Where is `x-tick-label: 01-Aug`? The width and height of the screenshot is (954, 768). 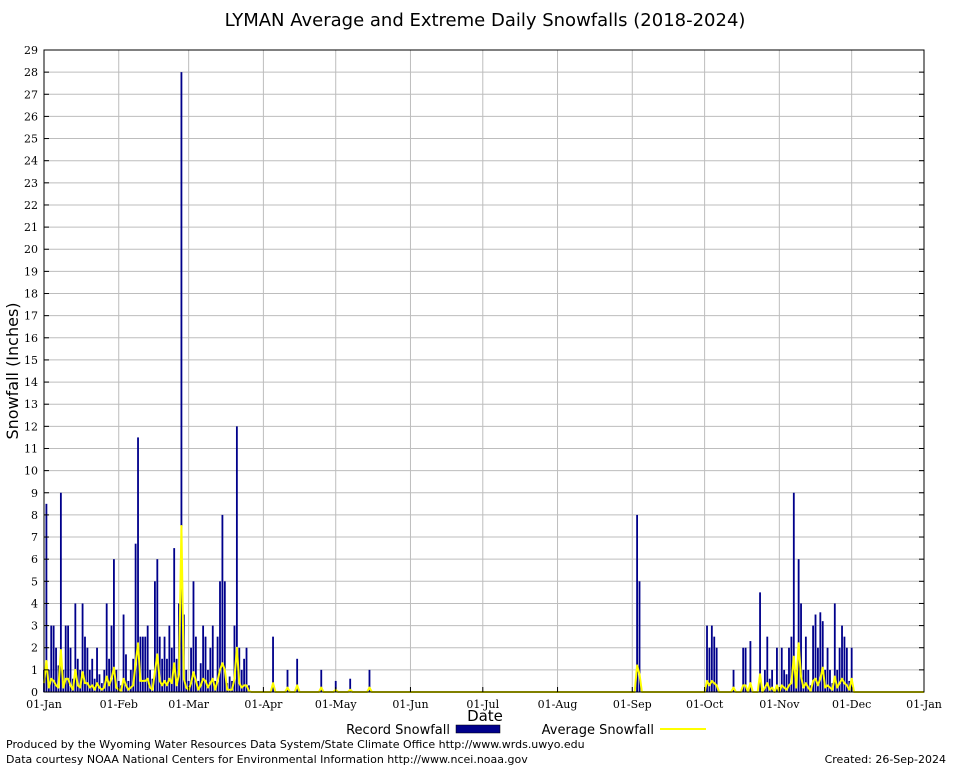
x-tick-label: 01-Aug is located at coordinates (558, 704).